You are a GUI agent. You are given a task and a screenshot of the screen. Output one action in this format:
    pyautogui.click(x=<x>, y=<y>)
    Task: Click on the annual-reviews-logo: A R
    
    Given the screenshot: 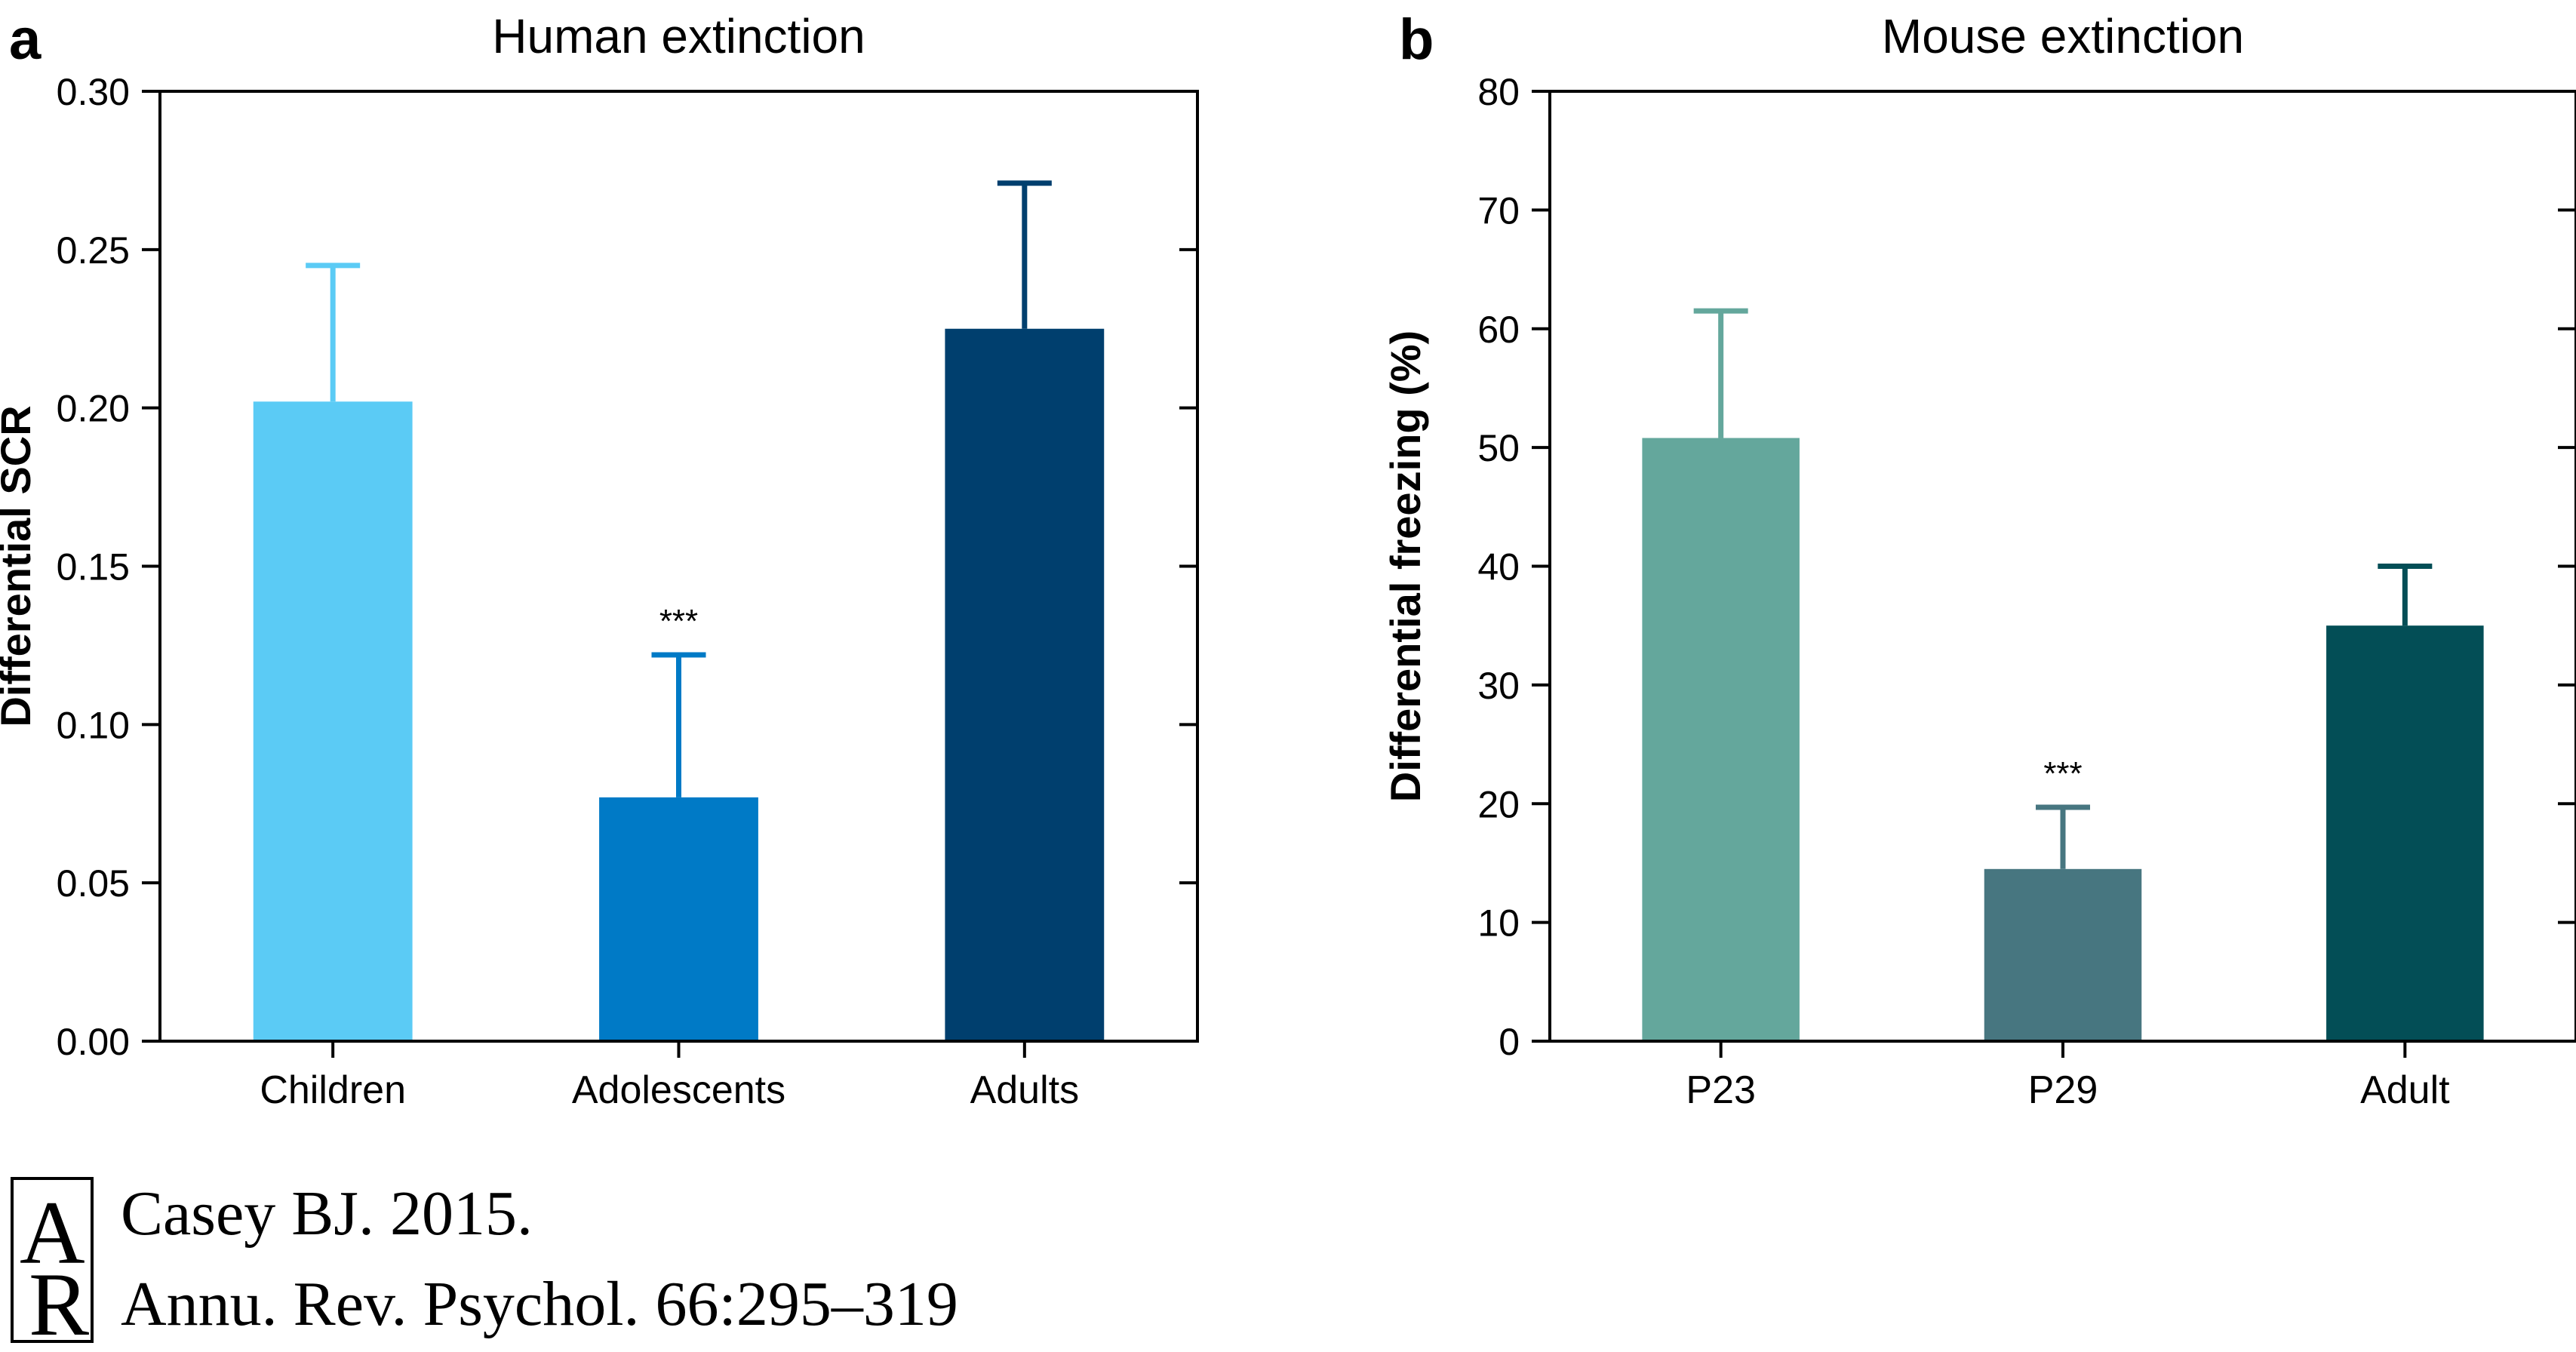 What is the action you would take?
    pyautogui.click(x=52, y=1264)
    